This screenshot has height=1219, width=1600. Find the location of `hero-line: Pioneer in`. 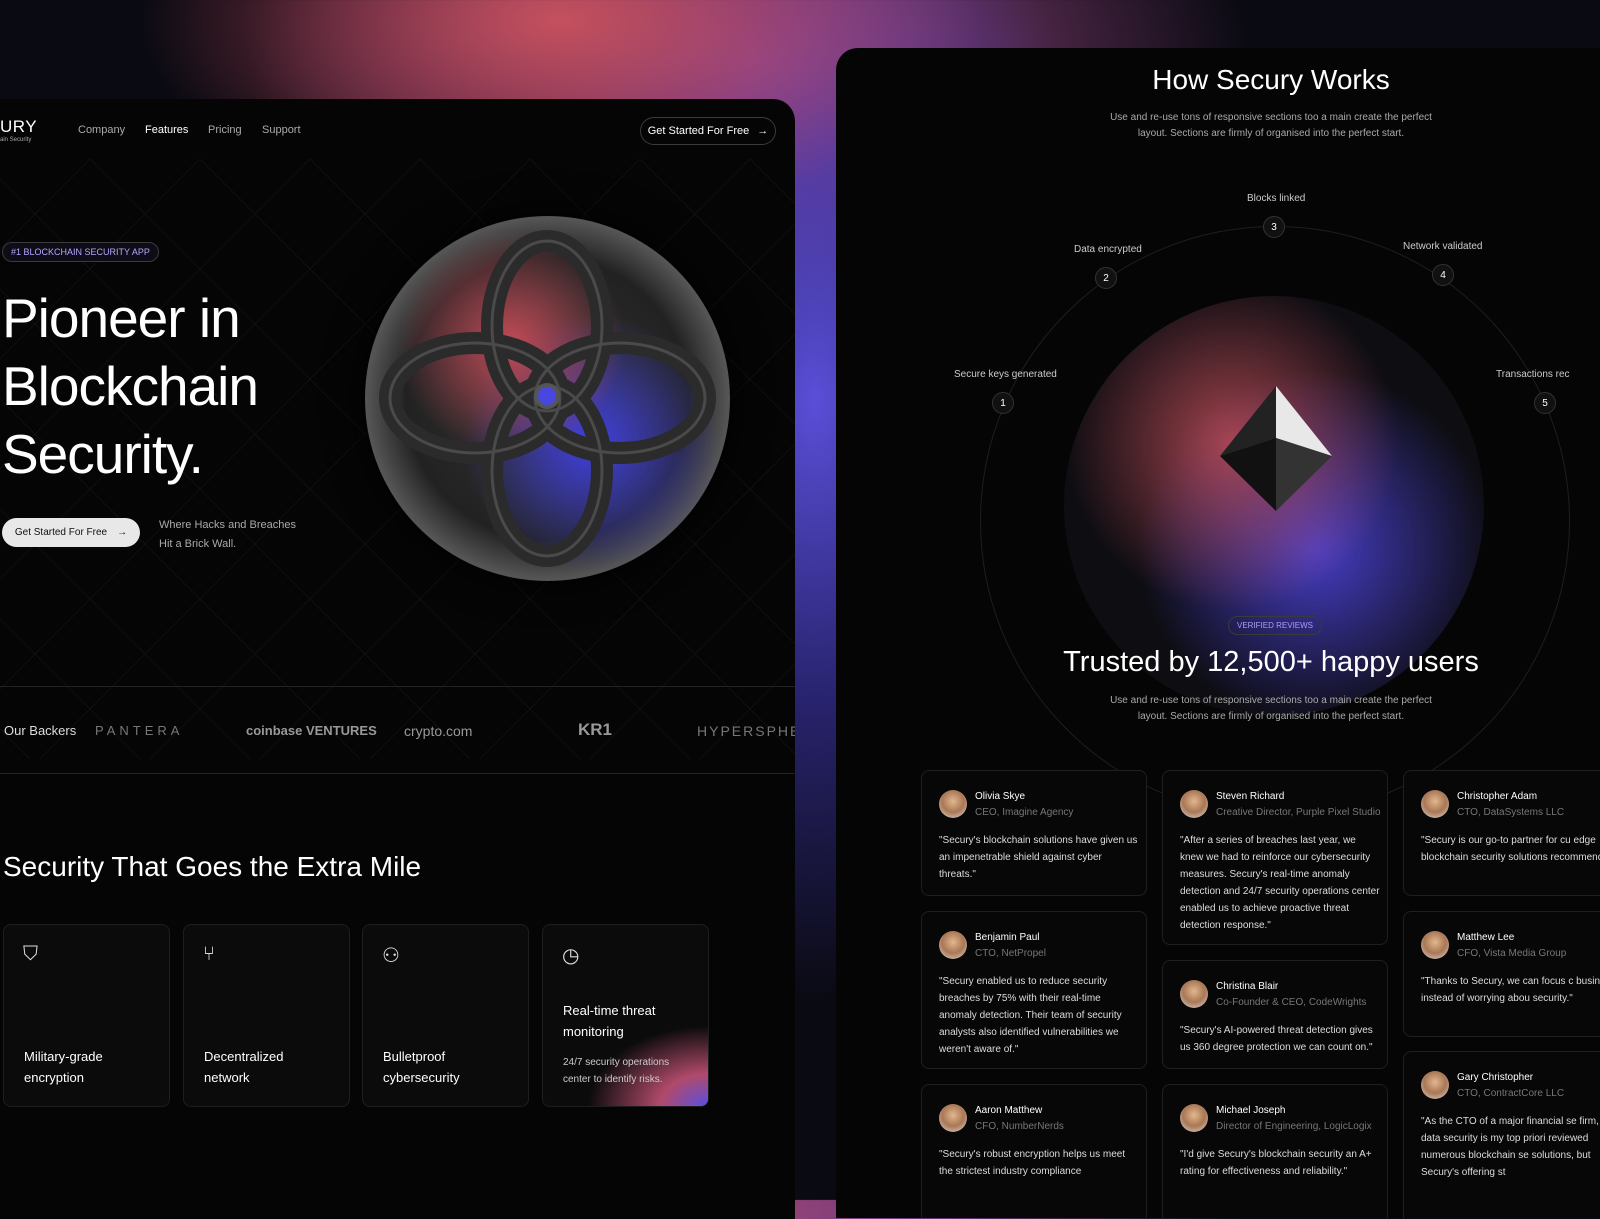

hero-line: Pioneer in is located at coordinates (121, 318).